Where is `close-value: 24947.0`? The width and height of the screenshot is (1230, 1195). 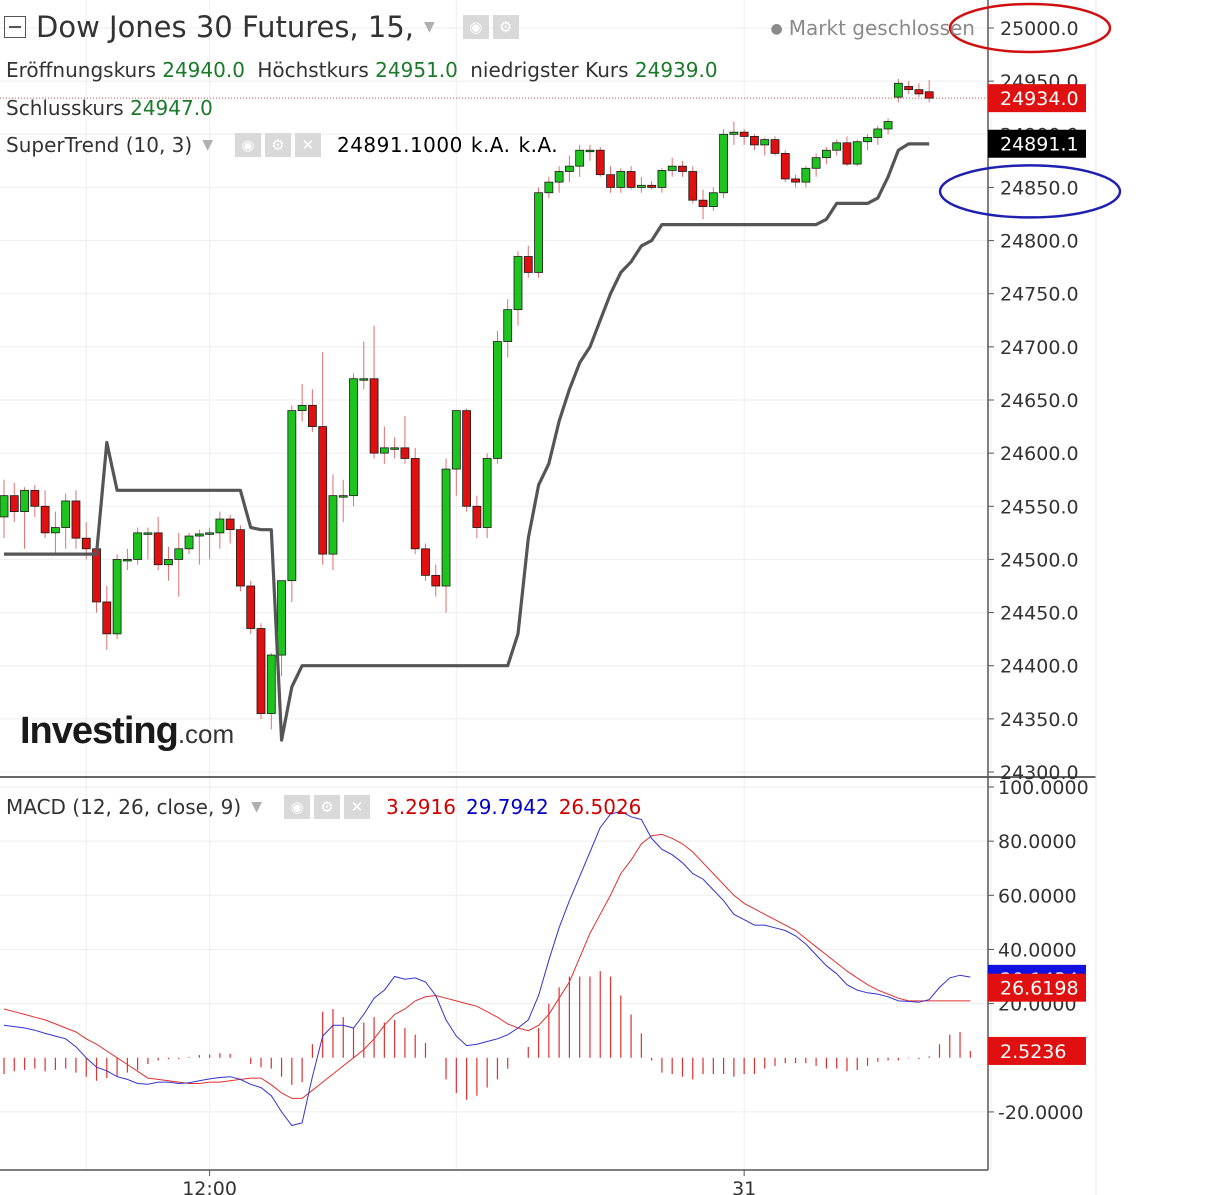
close-value: 24947.0 is located at coordinates (171, 108).